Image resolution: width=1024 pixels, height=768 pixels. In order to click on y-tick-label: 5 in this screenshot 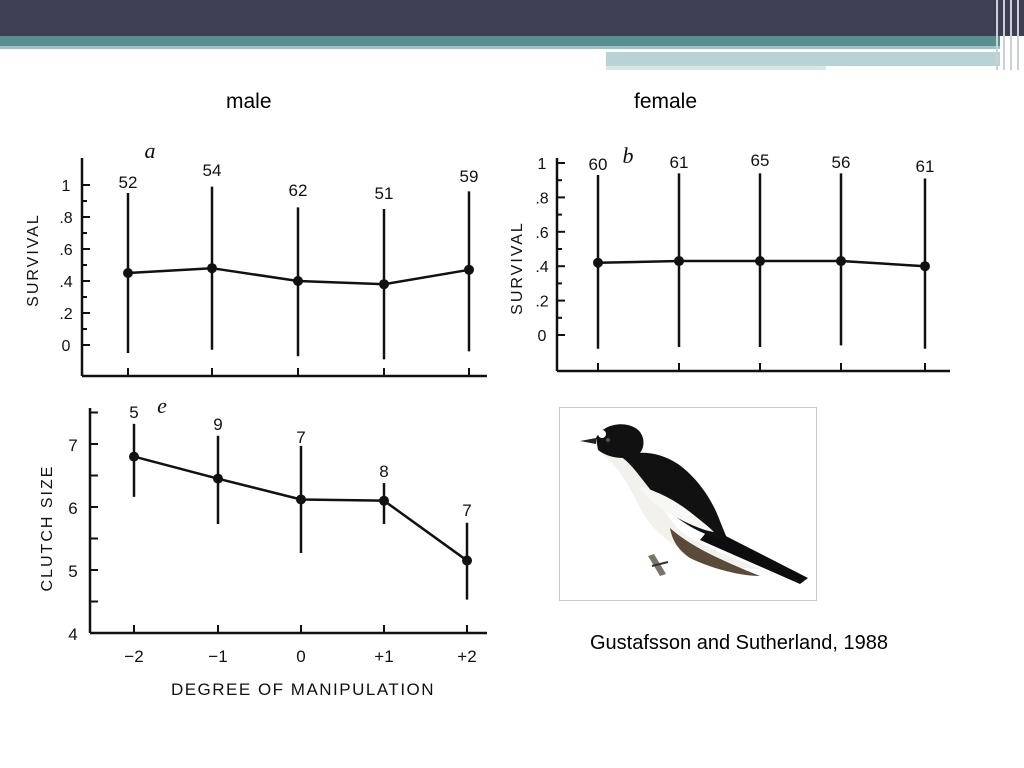, I will do `click(72, 571)`.